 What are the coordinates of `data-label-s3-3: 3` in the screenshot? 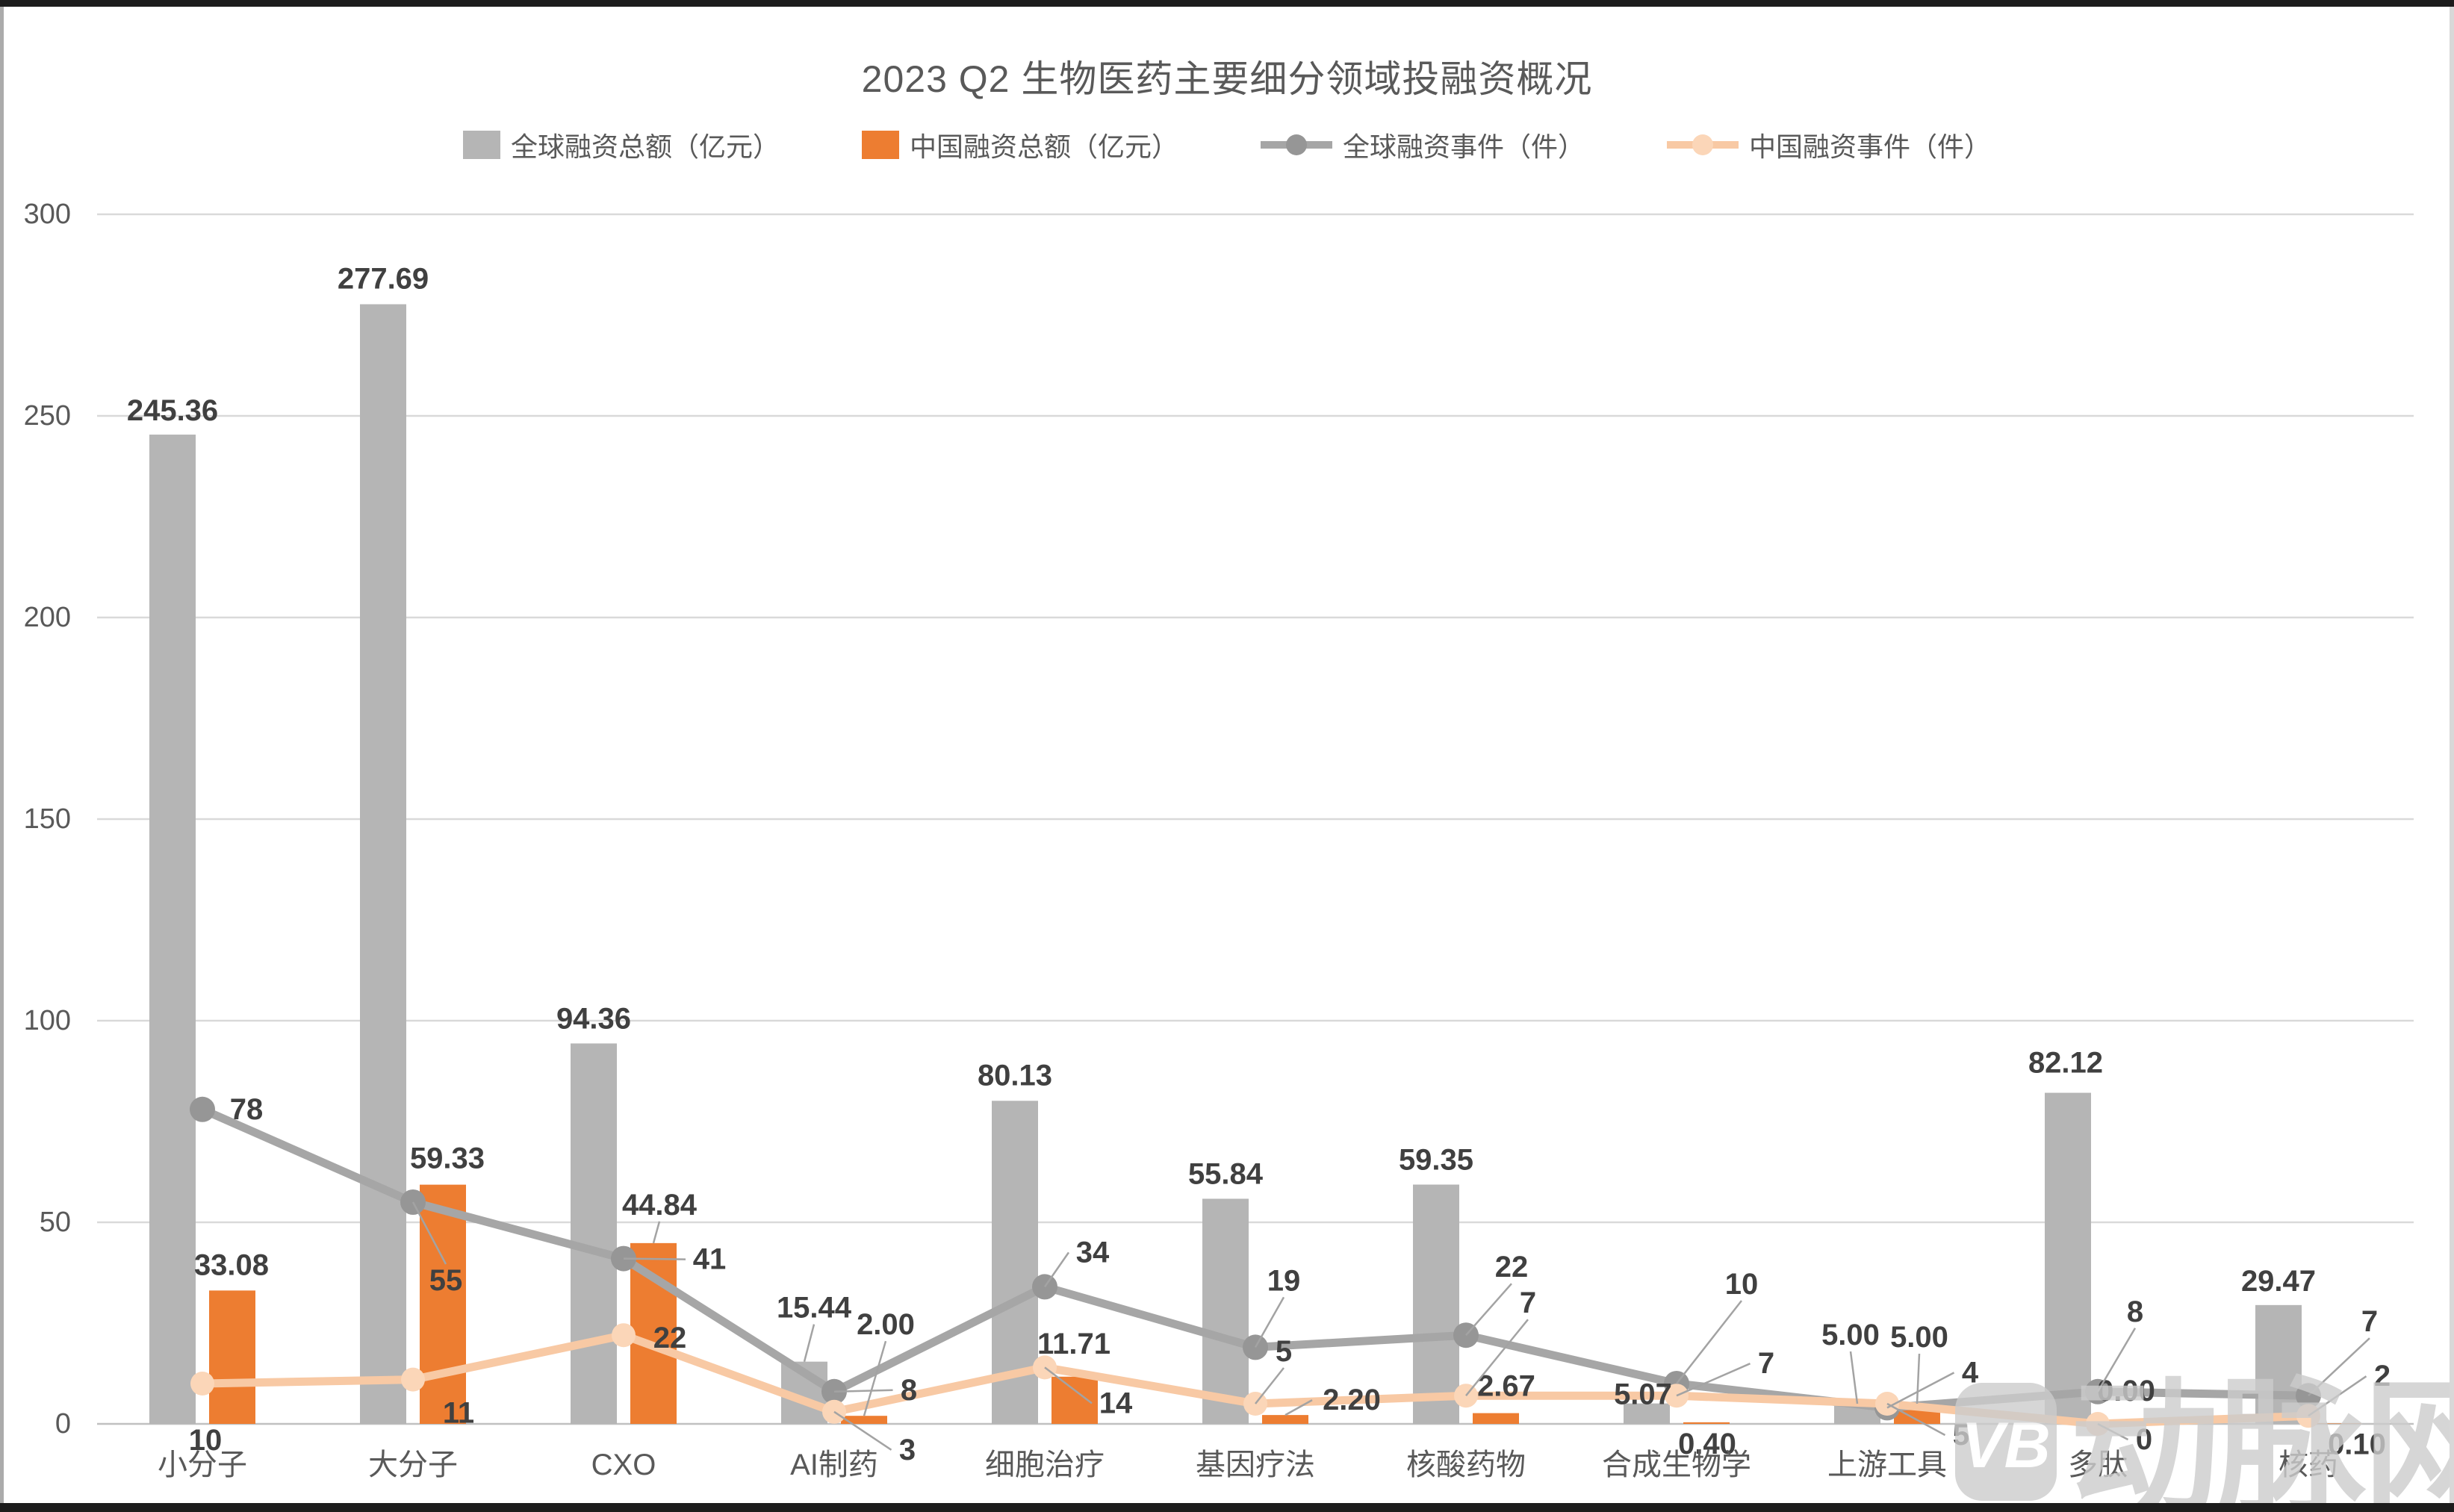 It's located at (907, 1450).